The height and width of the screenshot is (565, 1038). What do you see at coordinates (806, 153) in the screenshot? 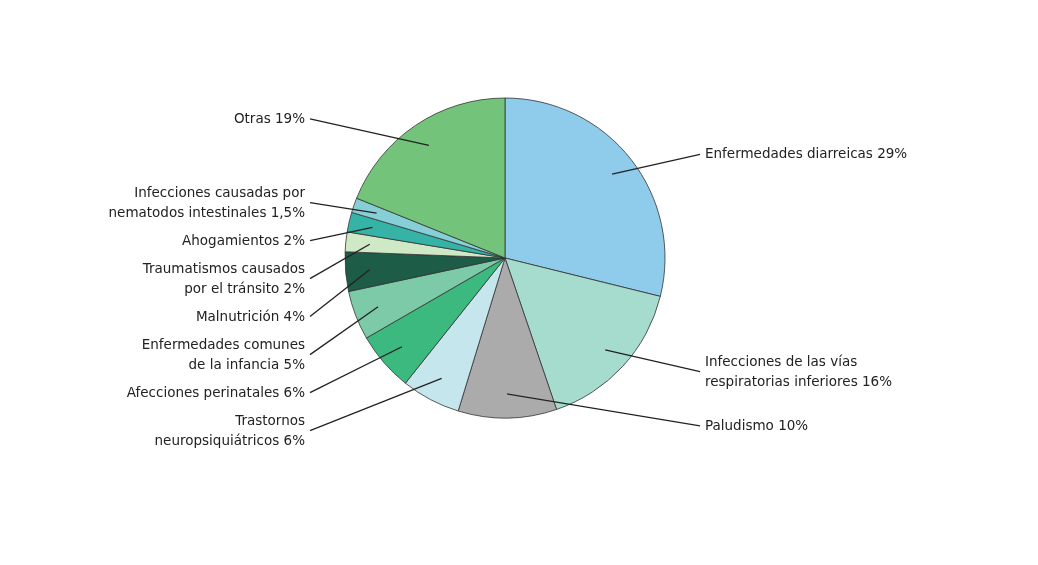
I see `slice-label: Enfermedades diarreicas 29%` at bounding box center [806, 153].